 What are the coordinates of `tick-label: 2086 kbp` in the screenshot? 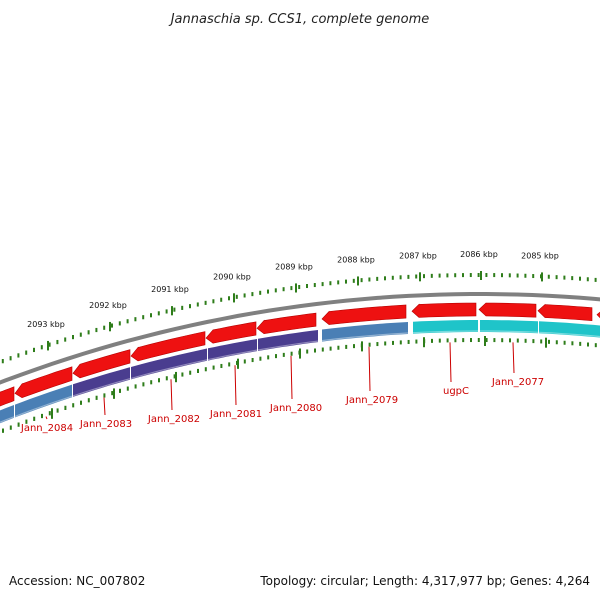 It's located at (479, 254).